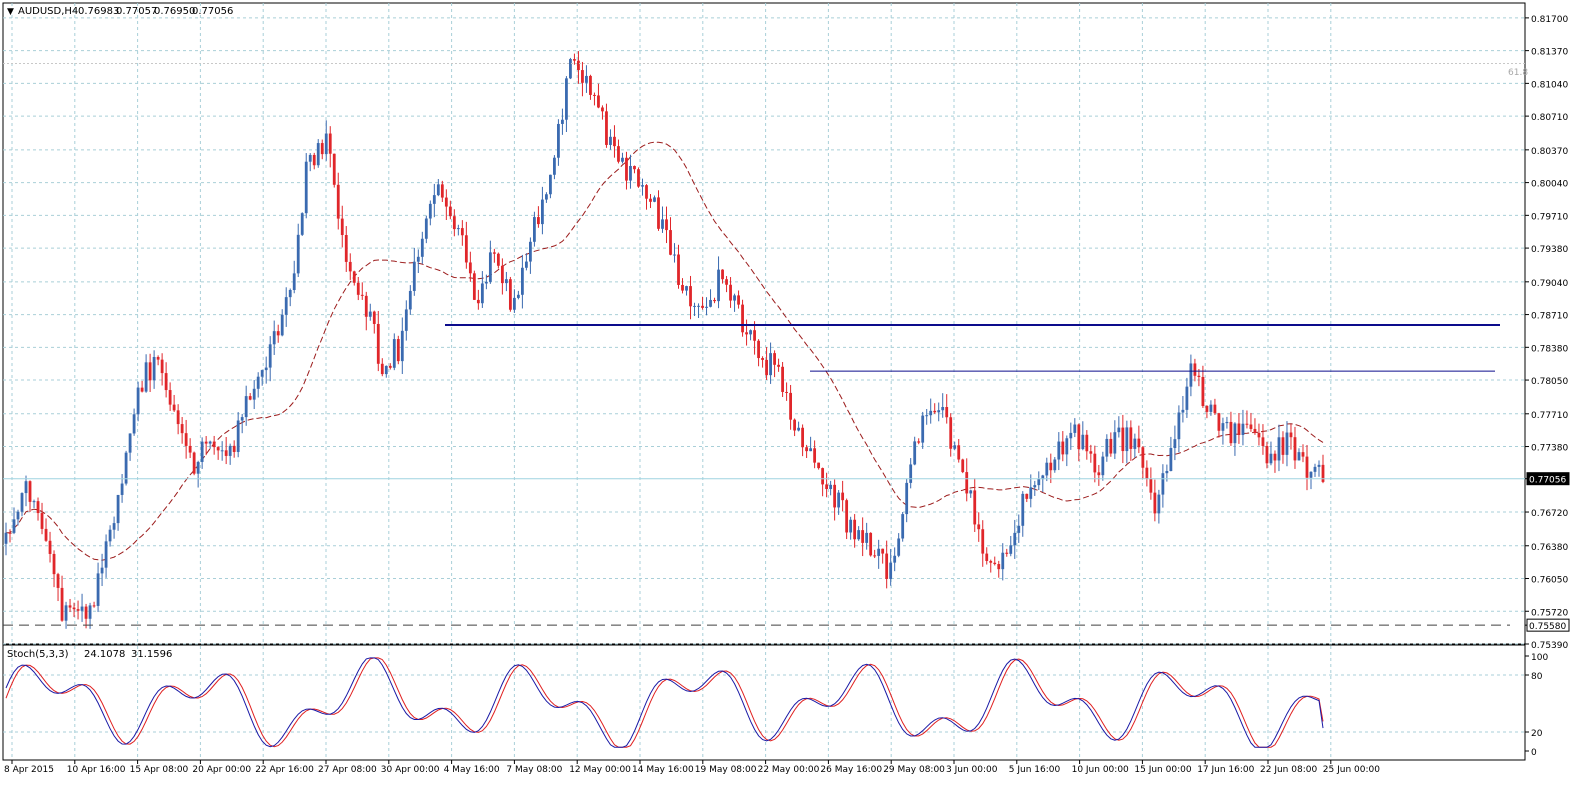 This screenshot has width=1596, height=794. What do you see at coordinates (789, 770) in the screenshot?
I see `time-tick-label: 22 May 00:00` at bounding box center [789, 770].